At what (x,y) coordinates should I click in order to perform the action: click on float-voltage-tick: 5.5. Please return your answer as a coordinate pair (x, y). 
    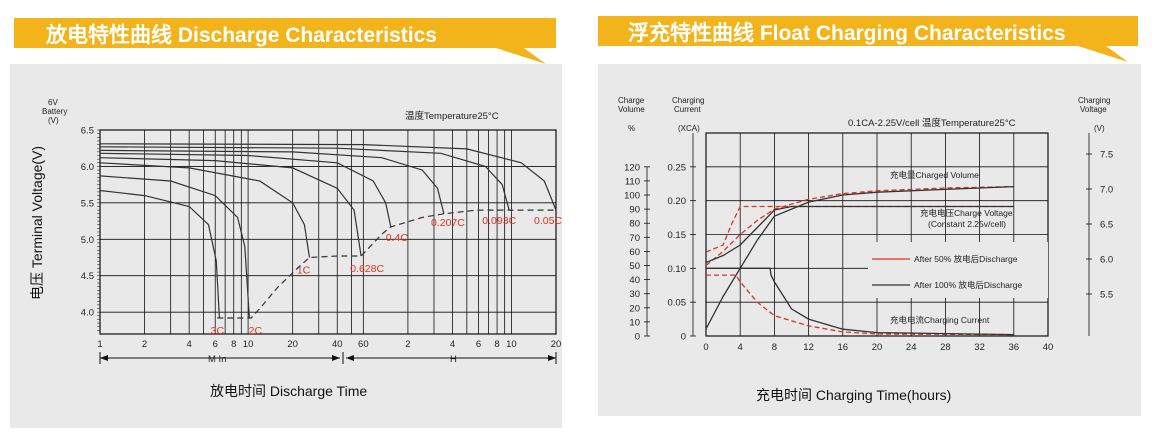
    Looking at the image, I should click on (1106, 295).